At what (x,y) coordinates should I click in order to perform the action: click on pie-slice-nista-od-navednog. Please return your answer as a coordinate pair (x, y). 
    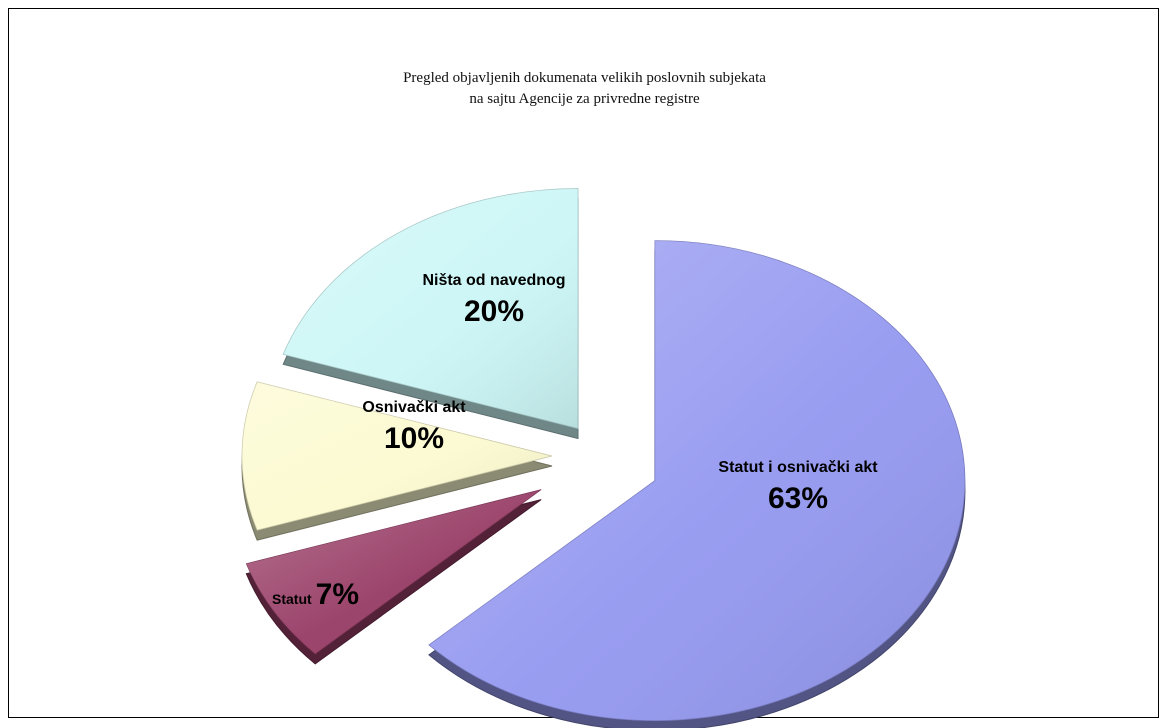
    Looking at the image, I should click on (430, 314).